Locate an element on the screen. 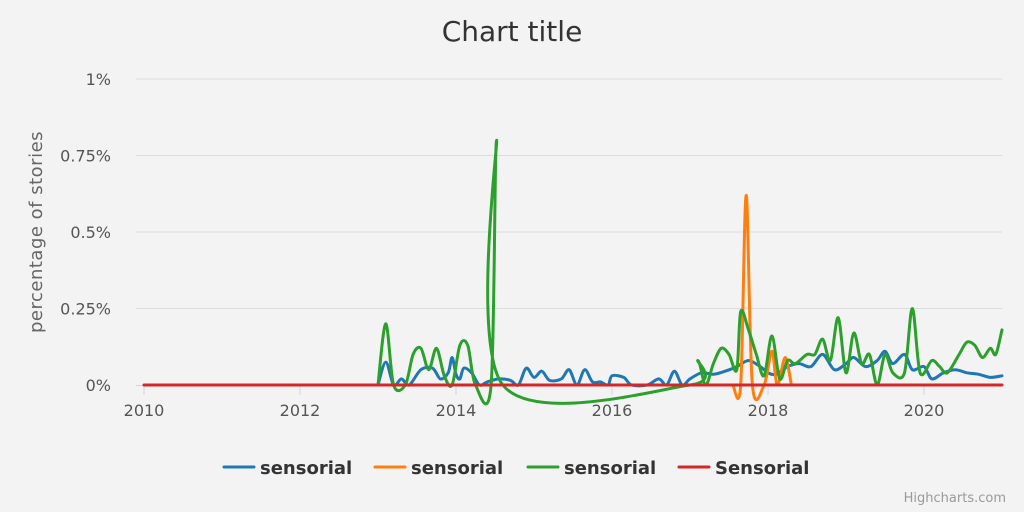 The width and height of the screenshot is (1024, 512). x-tick-label: 2012 is located at coordinates (300, 410).